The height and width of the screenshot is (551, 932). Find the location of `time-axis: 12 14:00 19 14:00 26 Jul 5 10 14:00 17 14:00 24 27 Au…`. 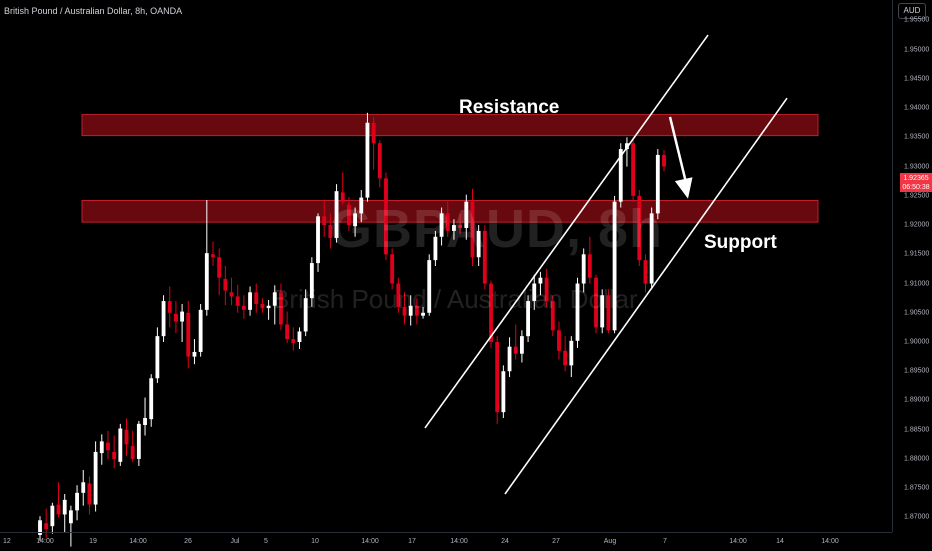

time-axis: 12 14:00 19 14:00 26 Jul 5 10 14:00 17 14:00 24 27 Au… is located at coordinates (446, 541).